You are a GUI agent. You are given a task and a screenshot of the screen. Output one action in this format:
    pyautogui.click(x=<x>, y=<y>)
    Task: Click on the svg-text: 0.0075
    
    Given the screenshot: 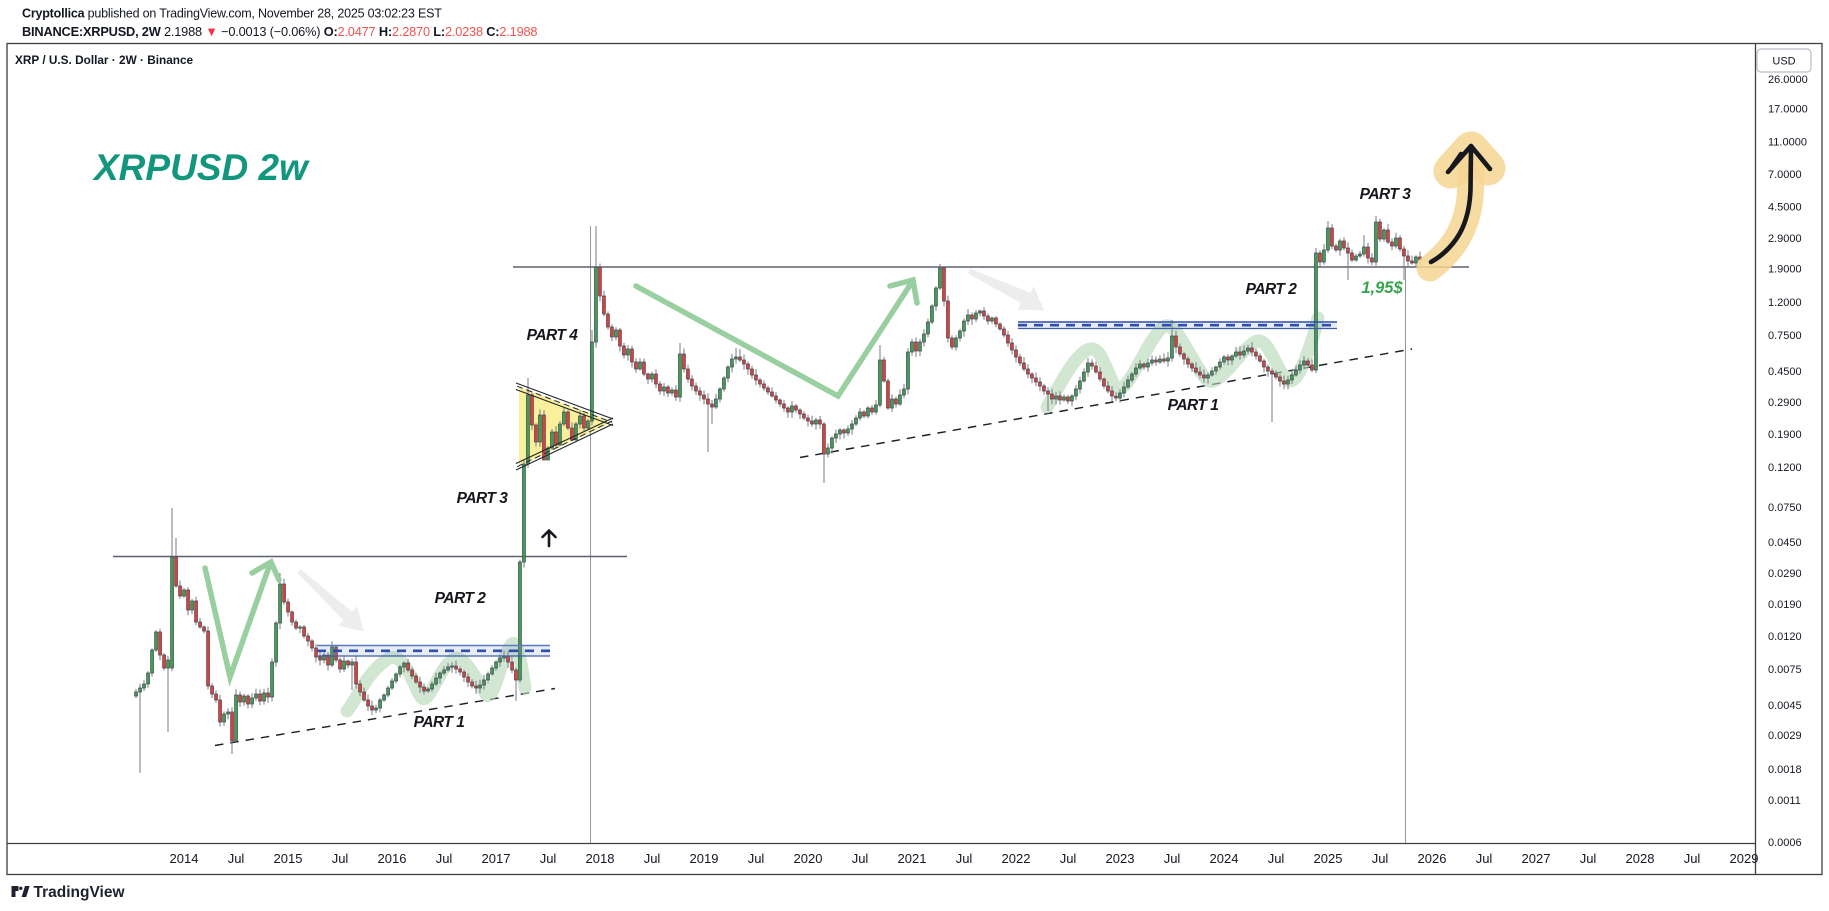 What is the action you would take?
    pyautogui.click(x=1785, y=670)
    